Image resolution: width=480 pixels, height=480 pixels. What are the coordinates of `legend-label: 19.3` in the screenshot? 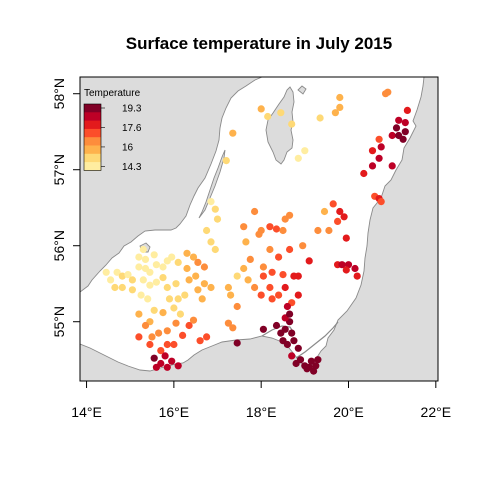 It's located at (132, 109).